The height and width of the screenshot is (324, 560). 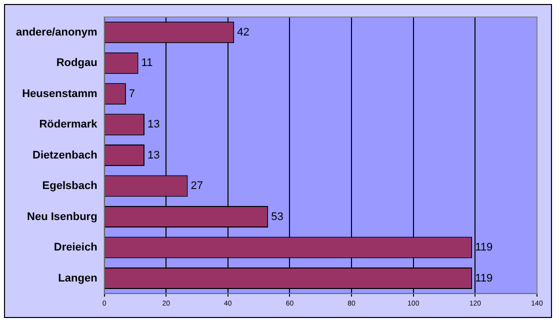 I want to click on data-label: 53, so click(x=277, y=216).